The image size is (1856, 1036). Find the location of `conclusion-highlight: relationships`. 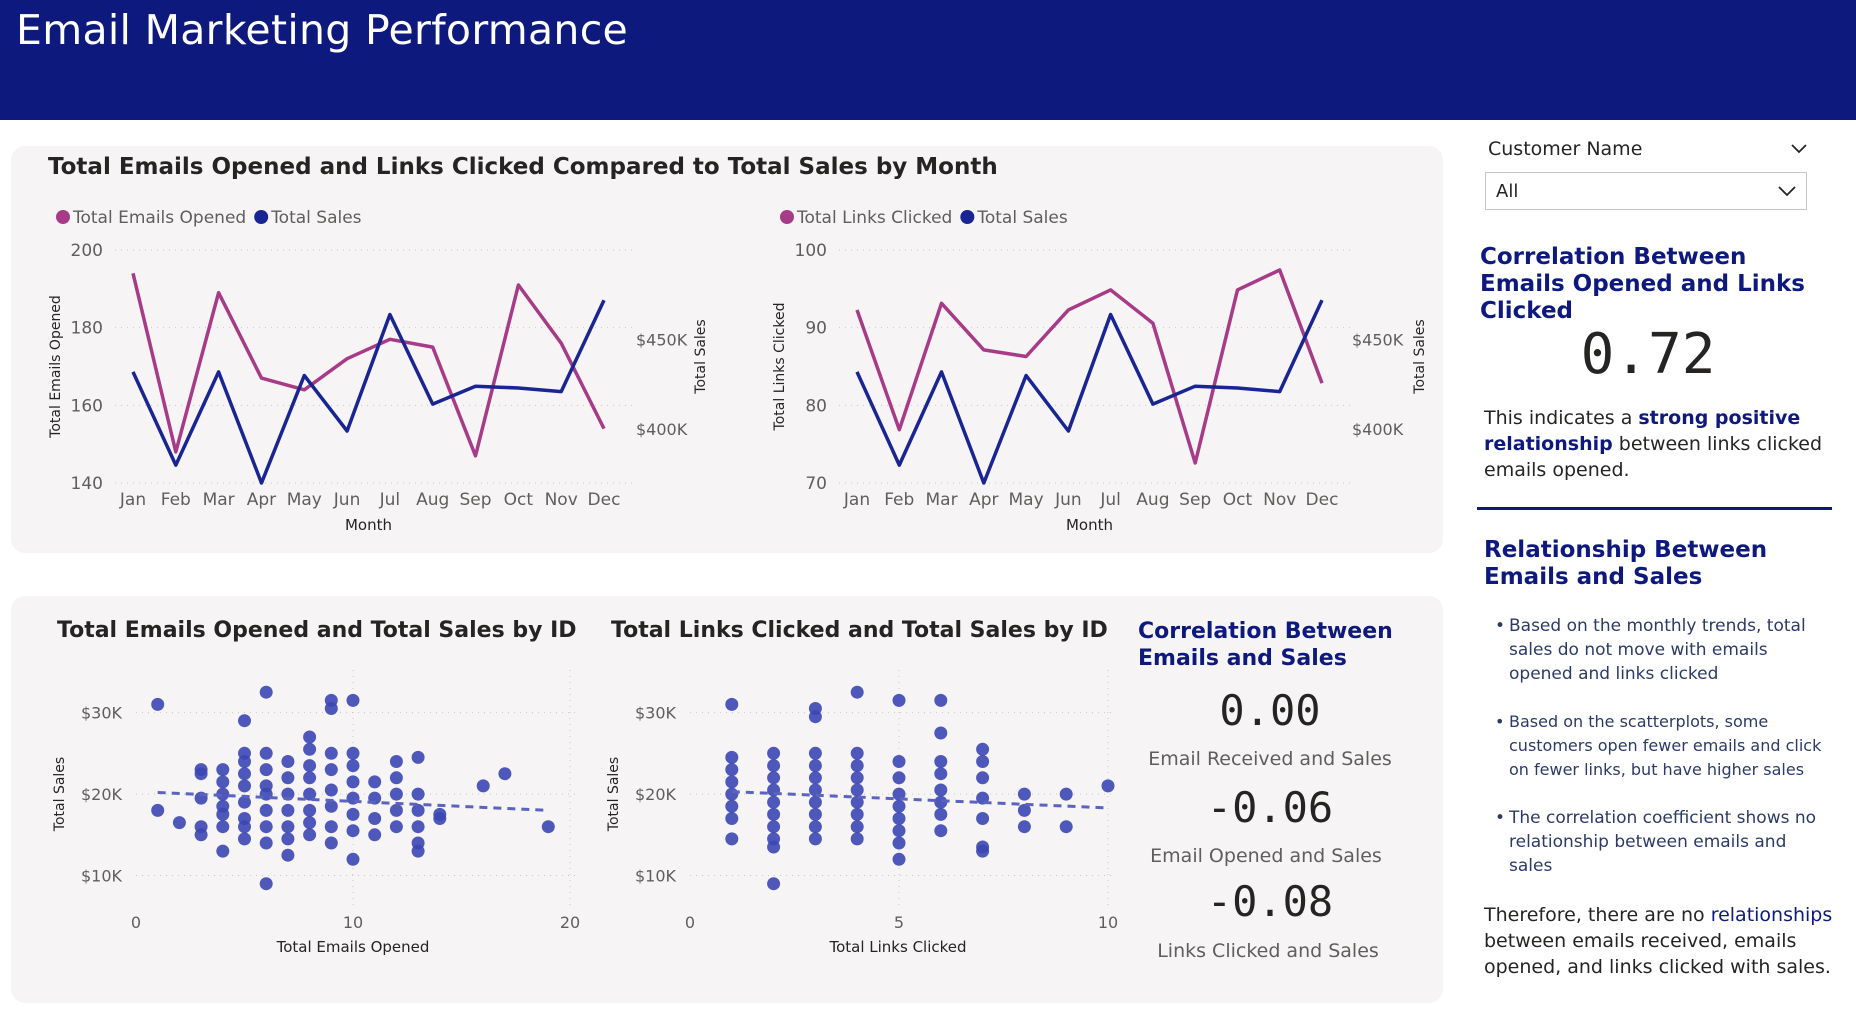

conclusion-highlight: relationships is located at coordinates (1771, 915).